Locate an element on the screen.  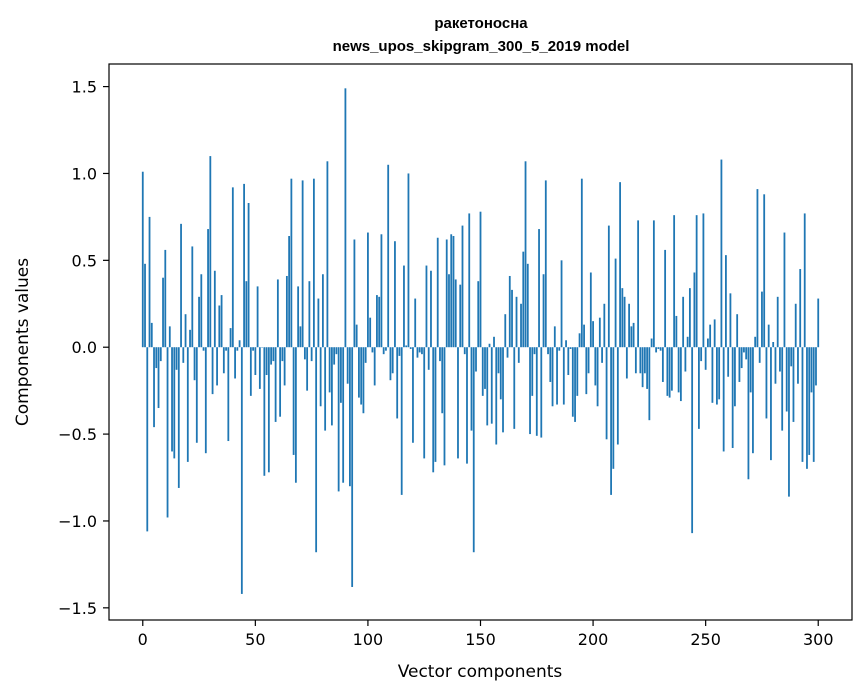
y-tick-label-0: −1.5 is located at coordinates (77, 608).